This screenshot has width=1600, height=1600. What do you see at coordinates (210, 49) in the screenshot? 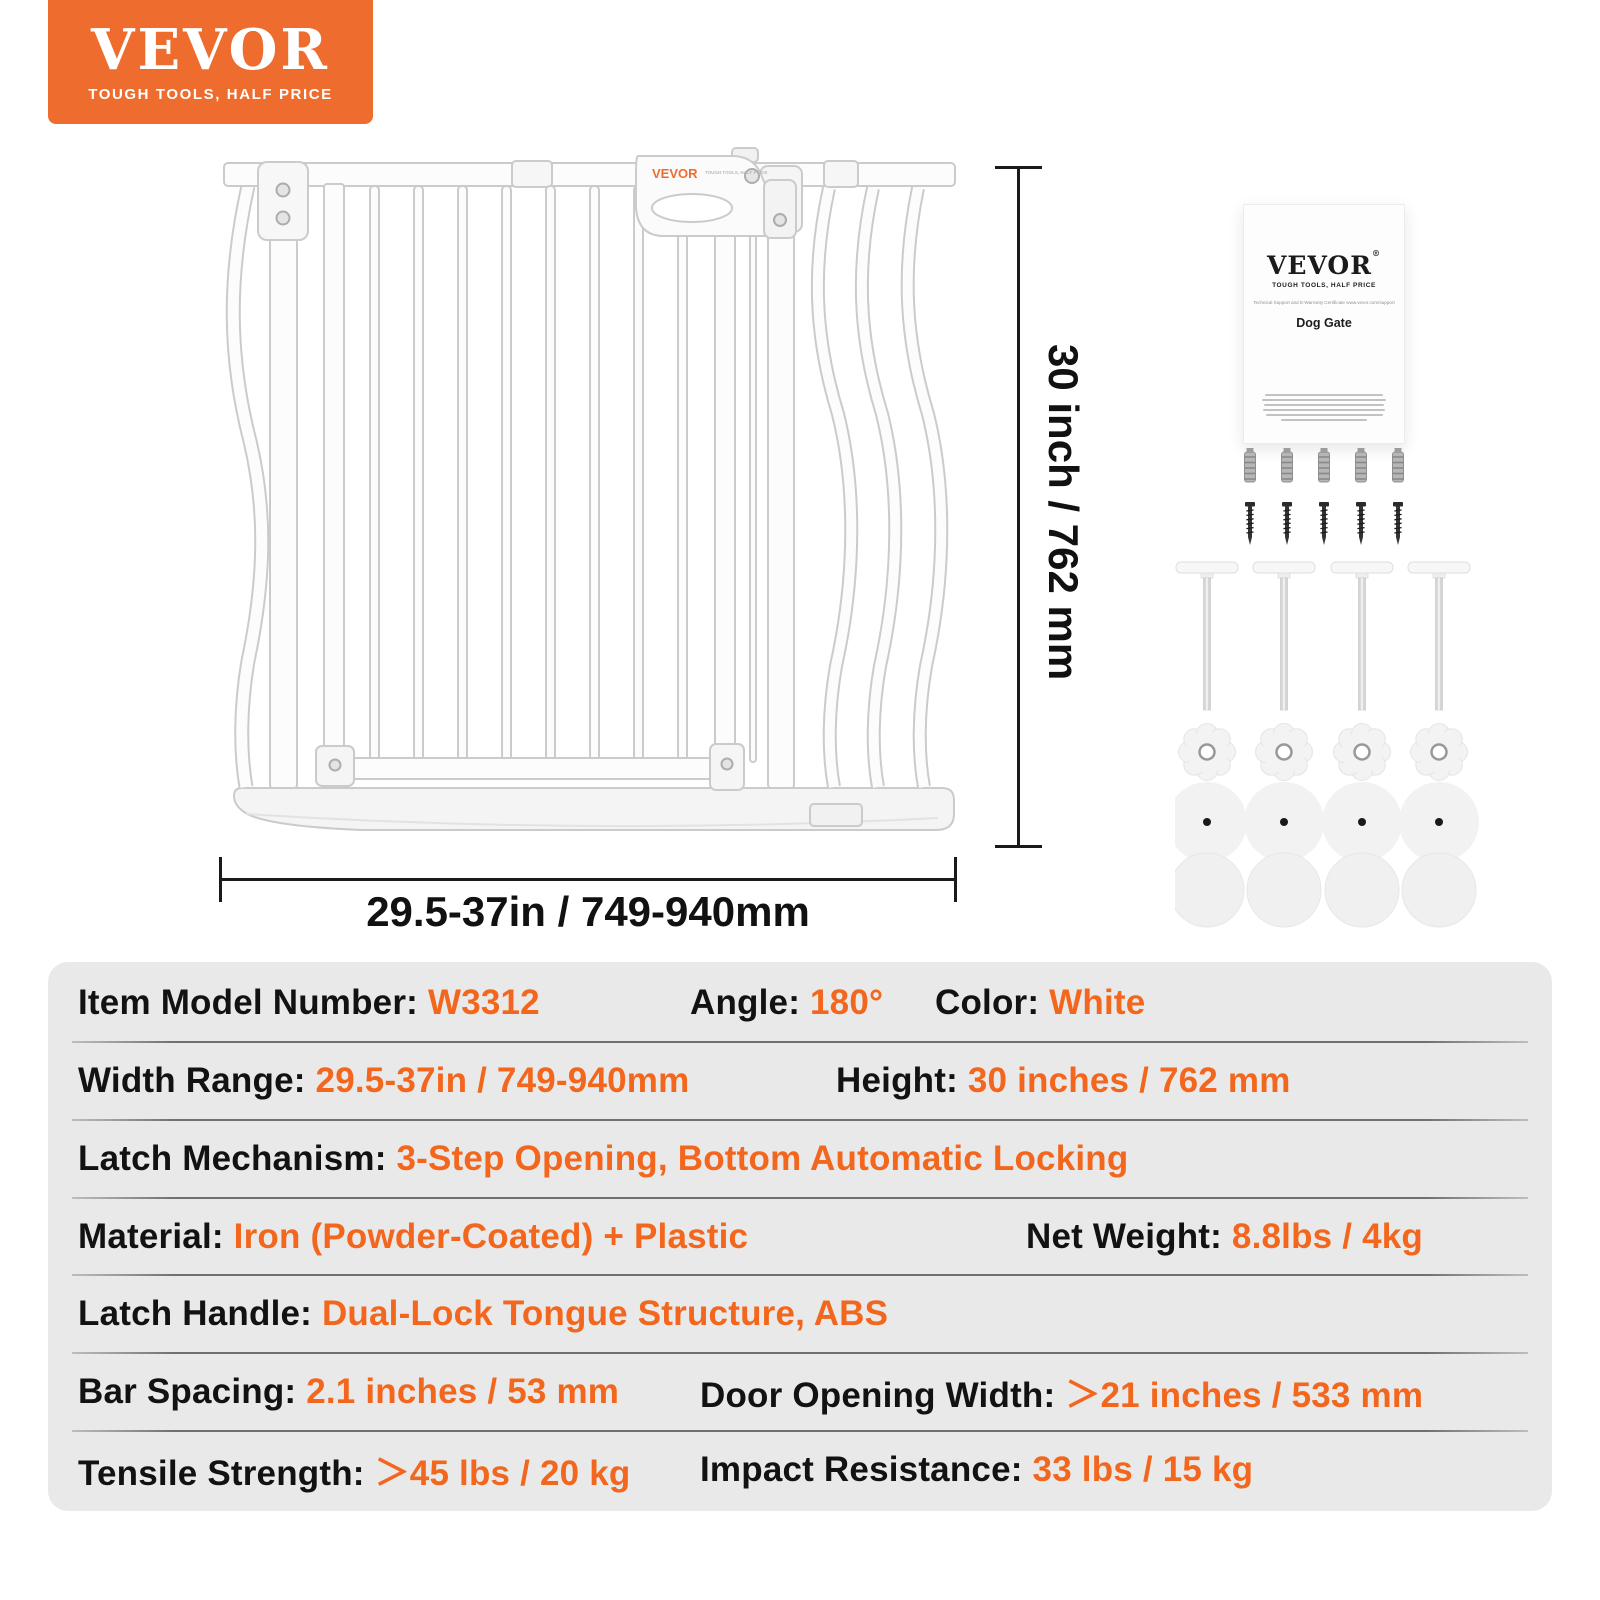
I see `vevor-logo-wordmark: VEVOR` at bounding box center [210, 49].